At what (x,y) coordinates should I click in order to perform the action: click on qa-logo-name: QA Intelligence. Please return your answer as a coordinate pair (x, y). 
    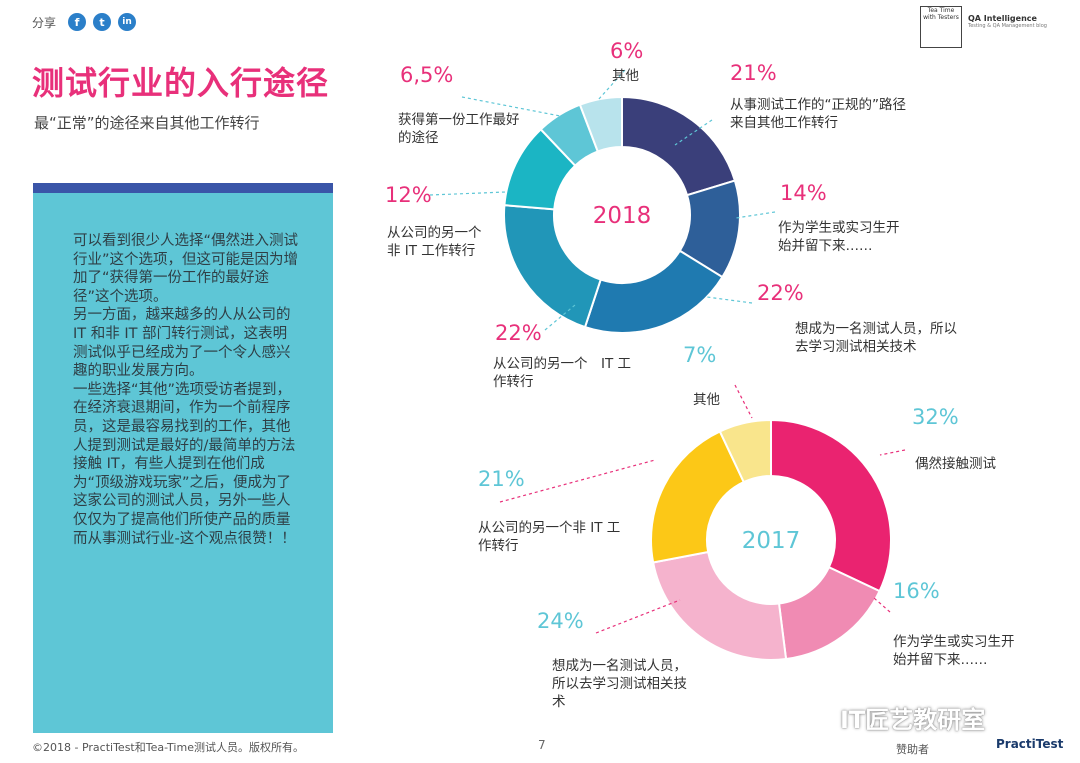
    Looking at the image, I should click on (1002, 18).